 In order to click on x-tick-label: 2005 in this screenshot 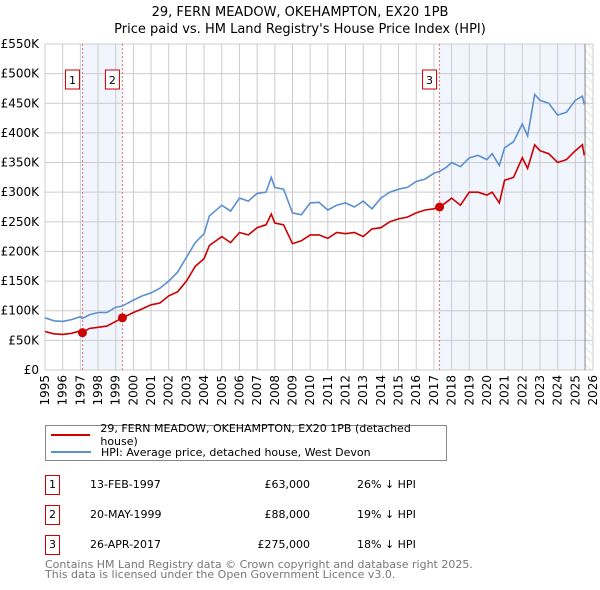, I will do `click(222, 390)`.